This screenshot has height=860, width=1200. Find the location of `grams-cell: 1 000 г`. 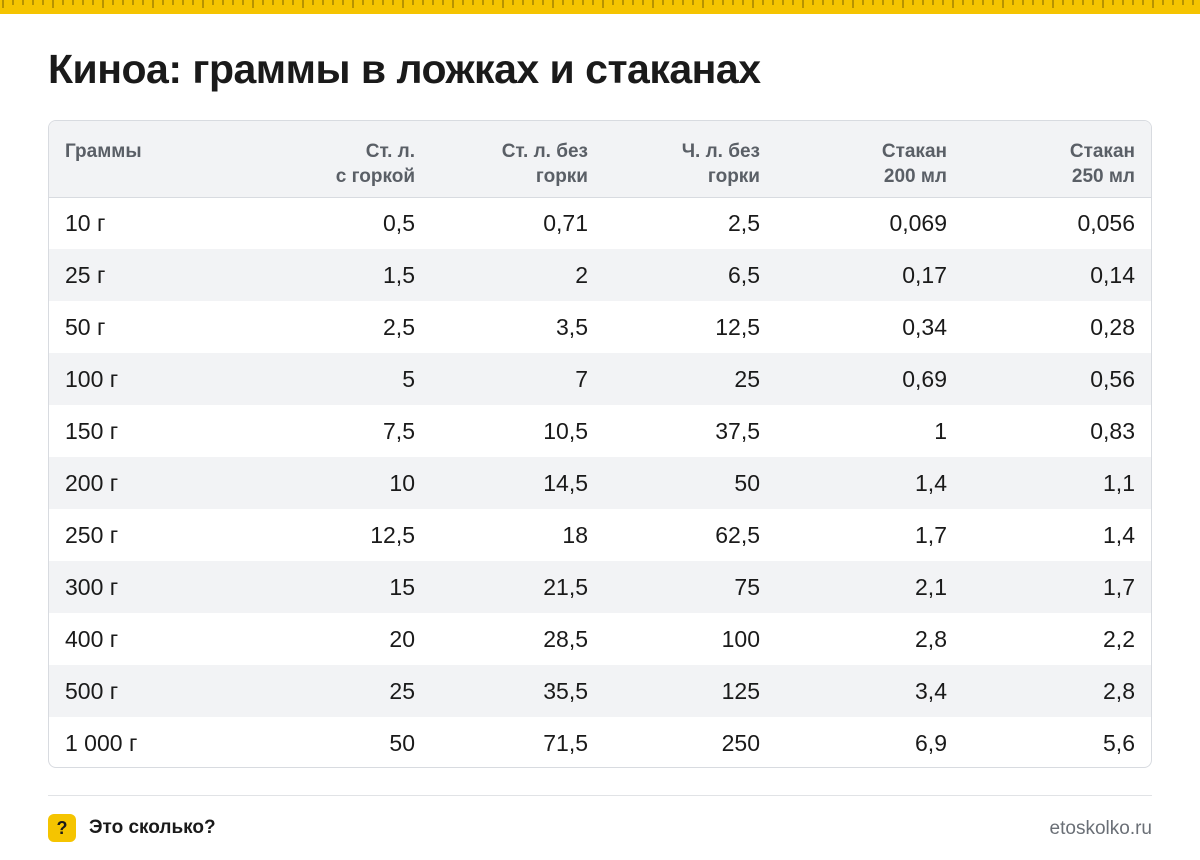

grams-cell: 1 000 г is located at coordinates (101, 742).